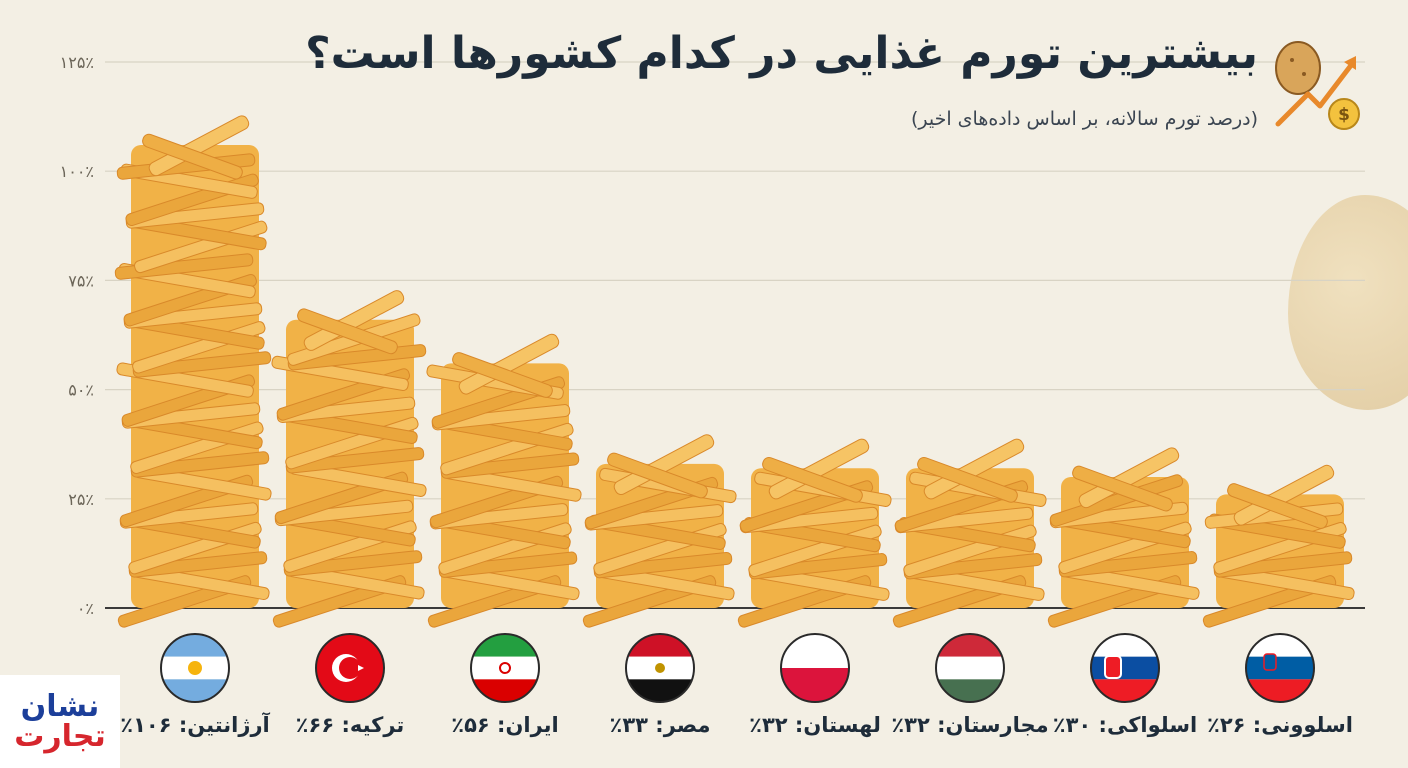 This screenshot has height=768, width=1408. I want to click on flag-turkey-icon, so click(350, 668).